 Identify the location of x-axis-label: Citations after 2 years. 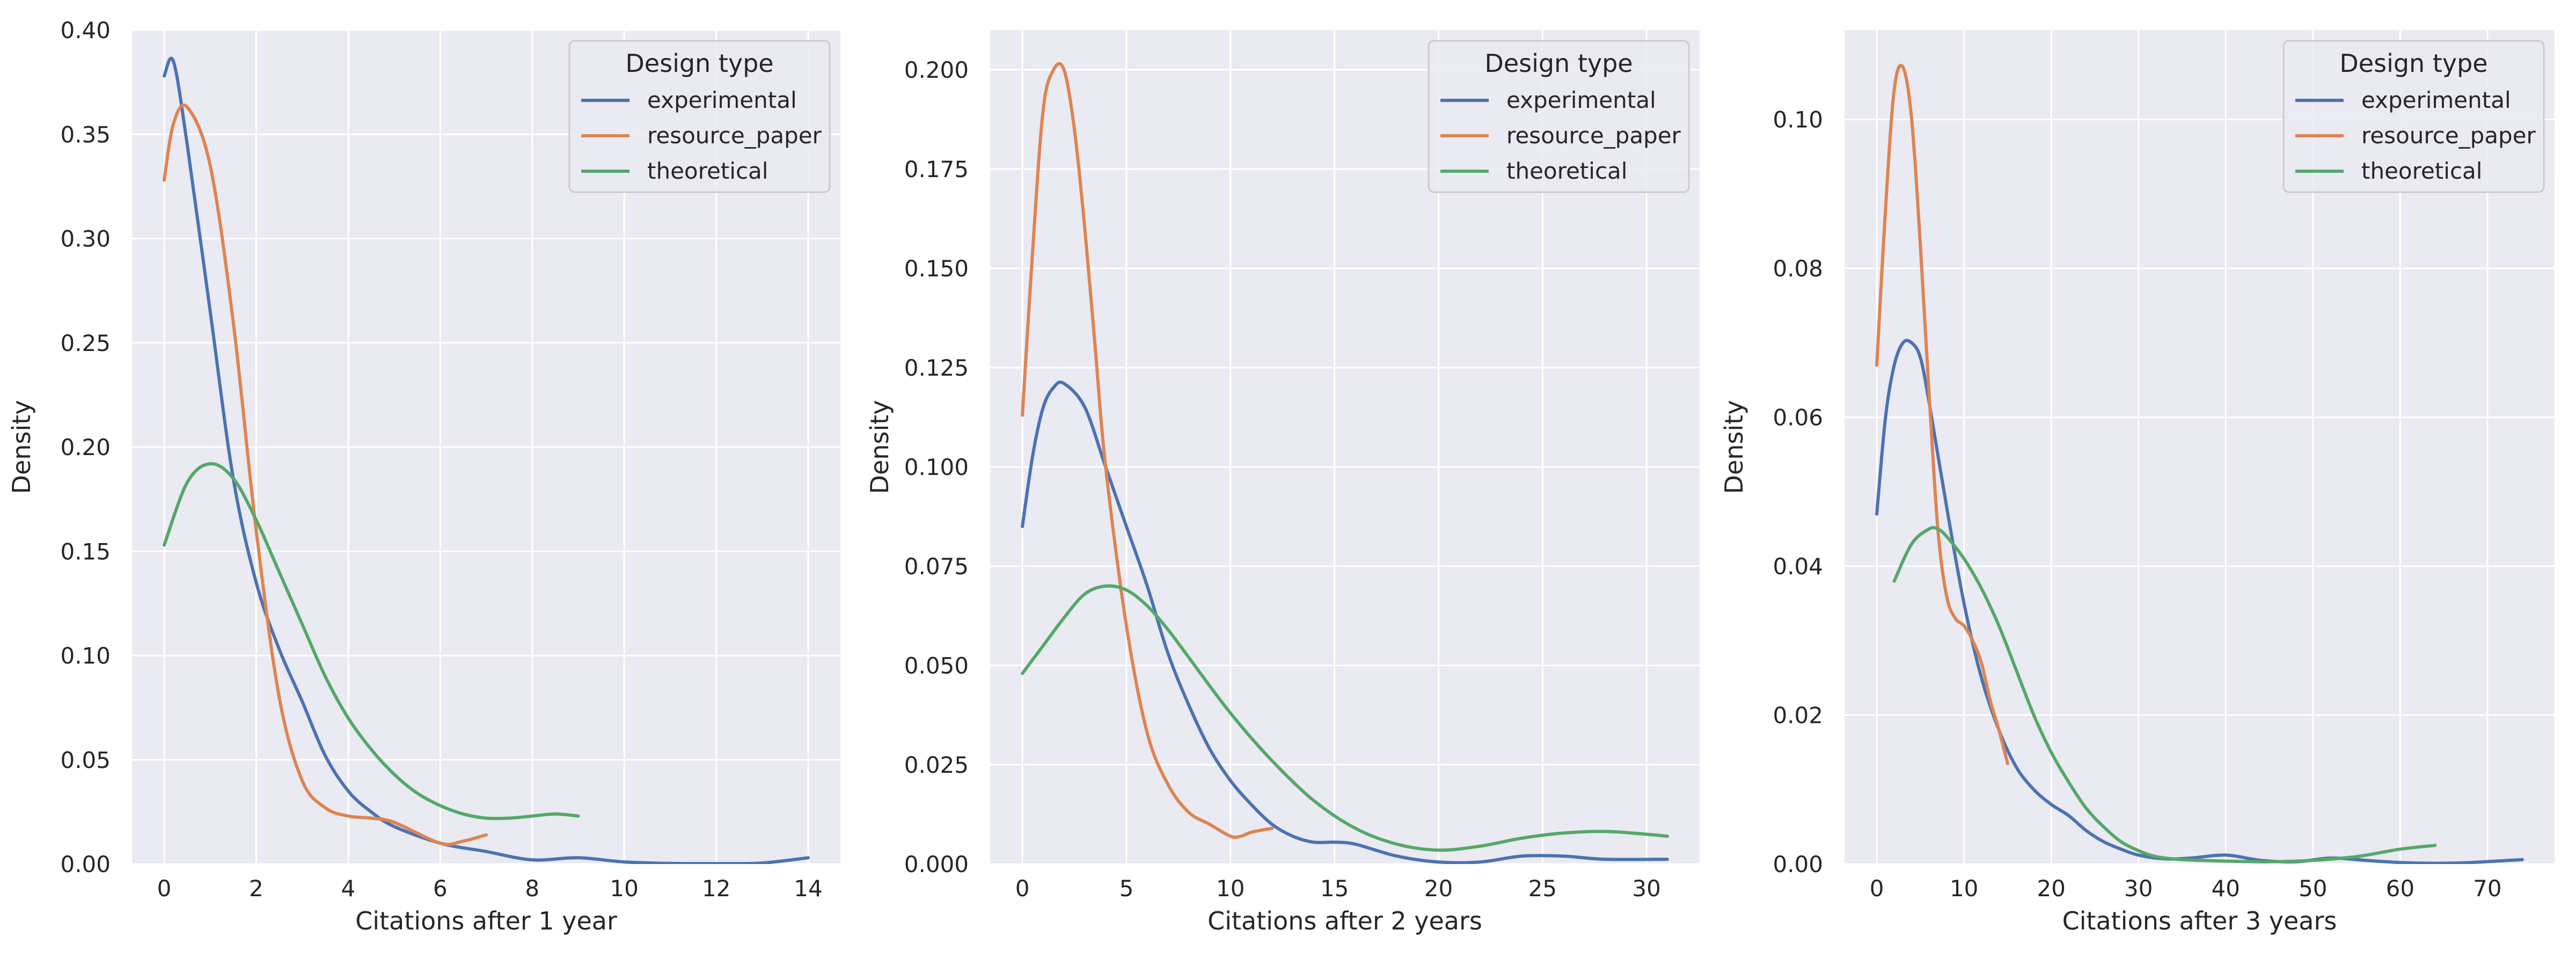
(1345, 920).